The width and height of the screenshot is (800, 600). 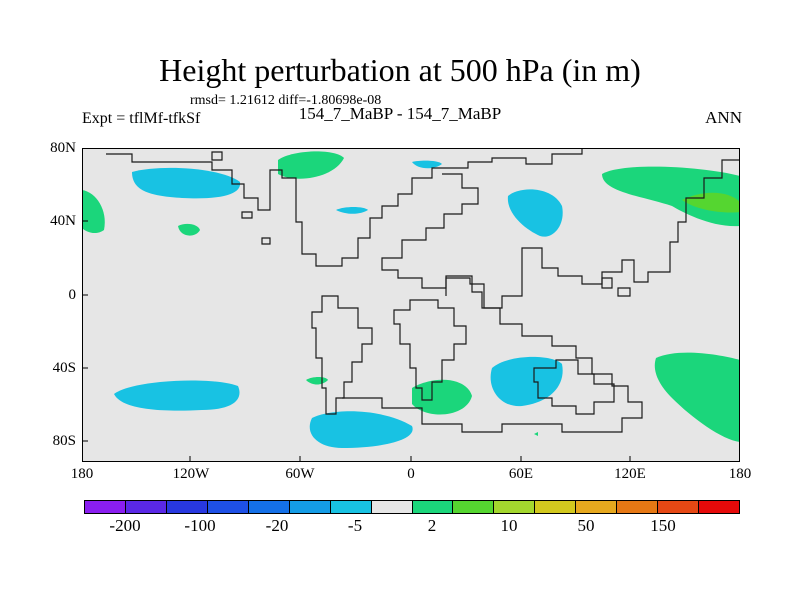 What do you see at coordinates (535, 213) in the screenshot?
I see `anomaly-siberia` at bounding box center [535, 213].